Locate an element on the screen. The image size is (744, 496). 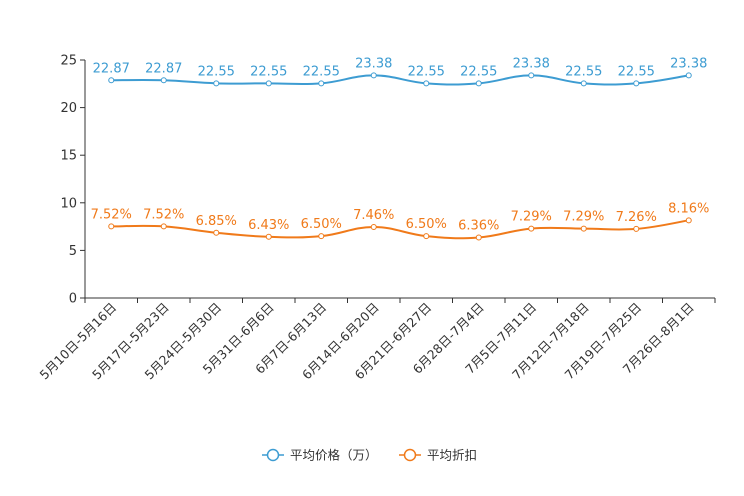
legend-label: 平均价格（万） is located at coordinates (334, 455).